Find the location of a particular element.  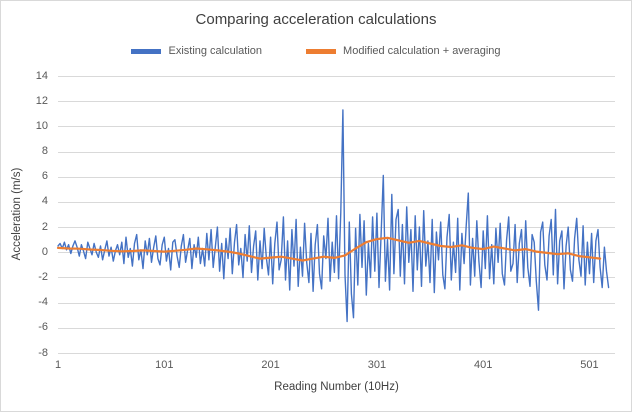

y-axis-title: Acceleration (m/s) is located at coordinates (17, 214).